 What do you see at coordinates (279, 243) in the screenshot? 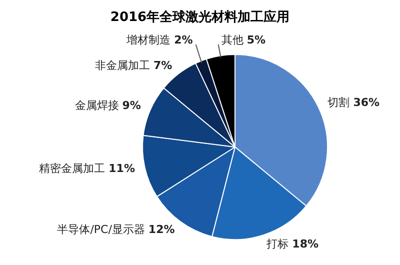
I see `slice-label: 打标` at bounding box center [279, 243].